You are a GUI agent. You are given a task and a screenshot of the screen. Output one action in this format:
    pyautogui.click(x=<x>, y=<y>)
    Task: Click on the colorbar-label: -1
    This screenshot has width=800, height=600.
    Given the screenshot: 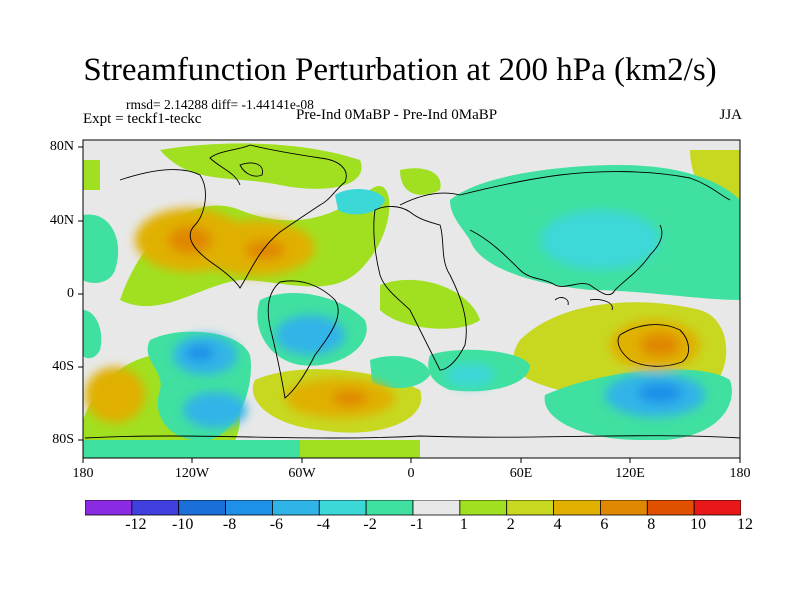 What is the action you would take?
    pyautogui.click(x=417, y=524)
    